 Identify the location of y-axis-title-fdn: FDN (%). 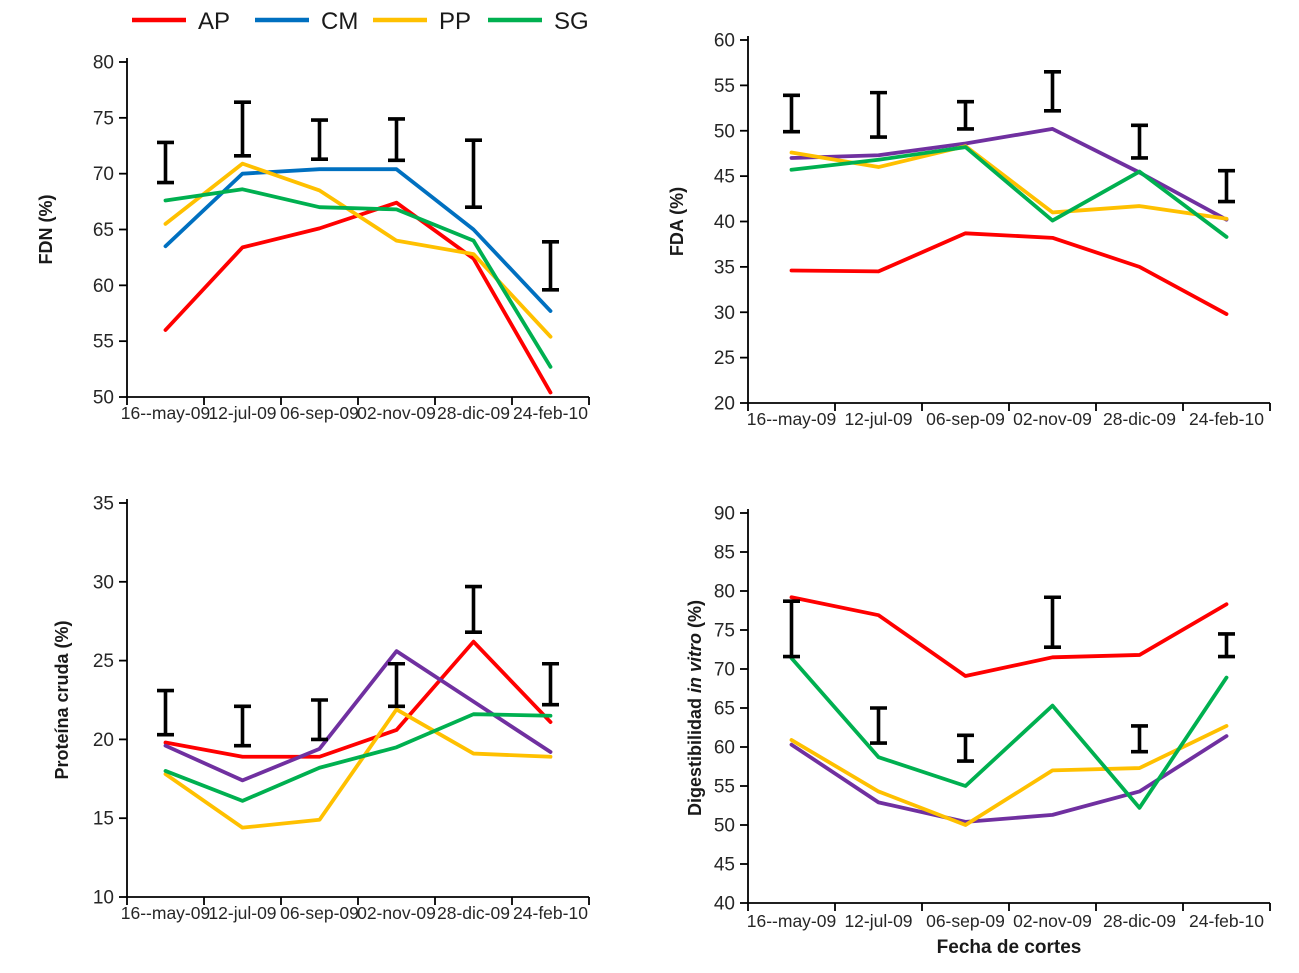
(46, 230).